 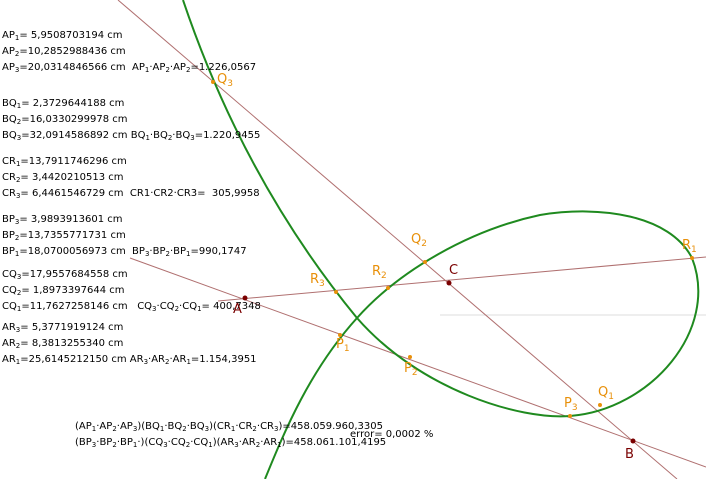 I want to click on text: =1.220,9455, so click(x=227, y=135).